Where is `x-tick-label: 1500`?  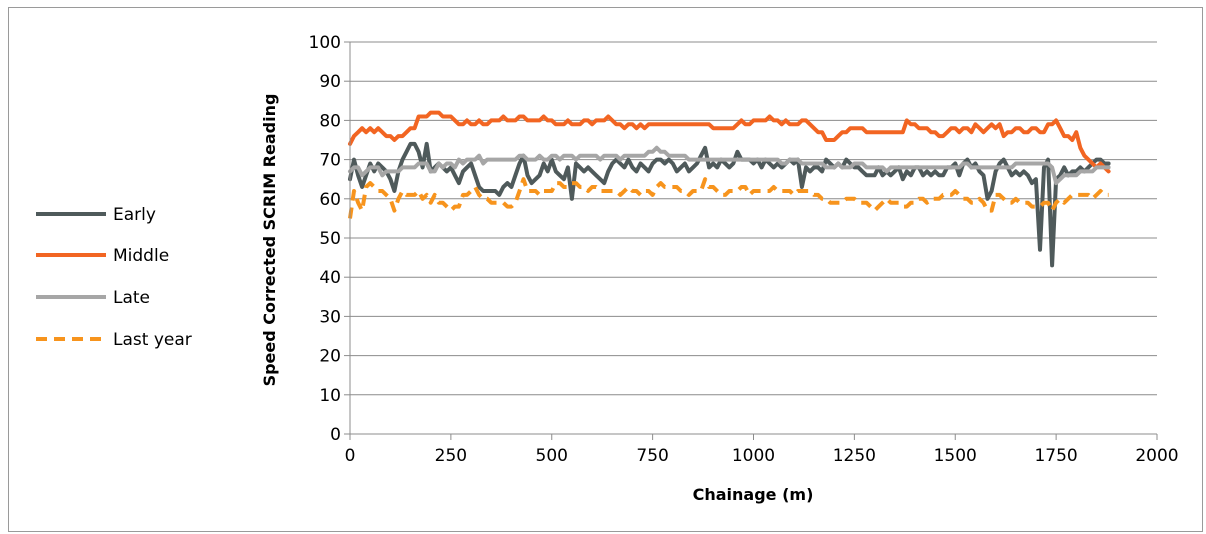 x-tick-label: 1500 is located at coordinates (955, 456).